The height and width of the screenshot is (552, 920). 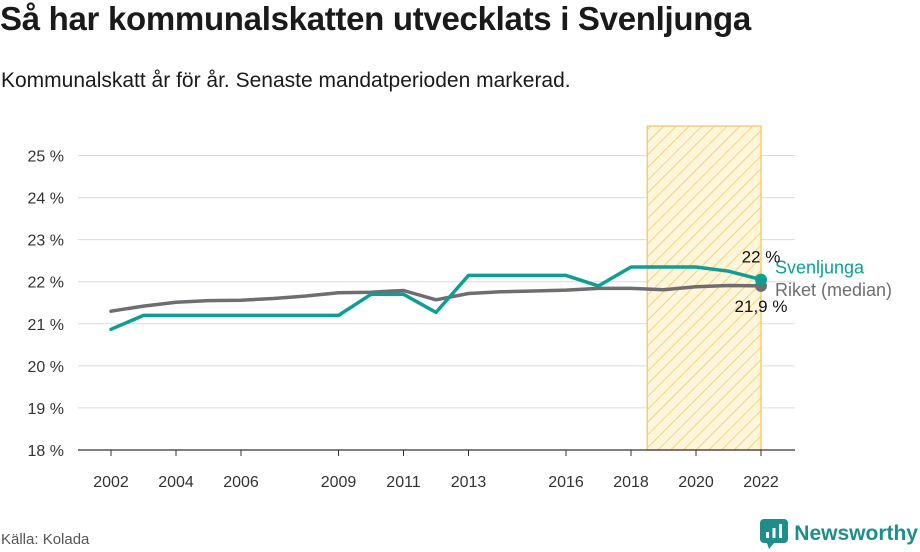 I want to click on data-label-svenljunga: 22 %, so click(x=761, y=257).